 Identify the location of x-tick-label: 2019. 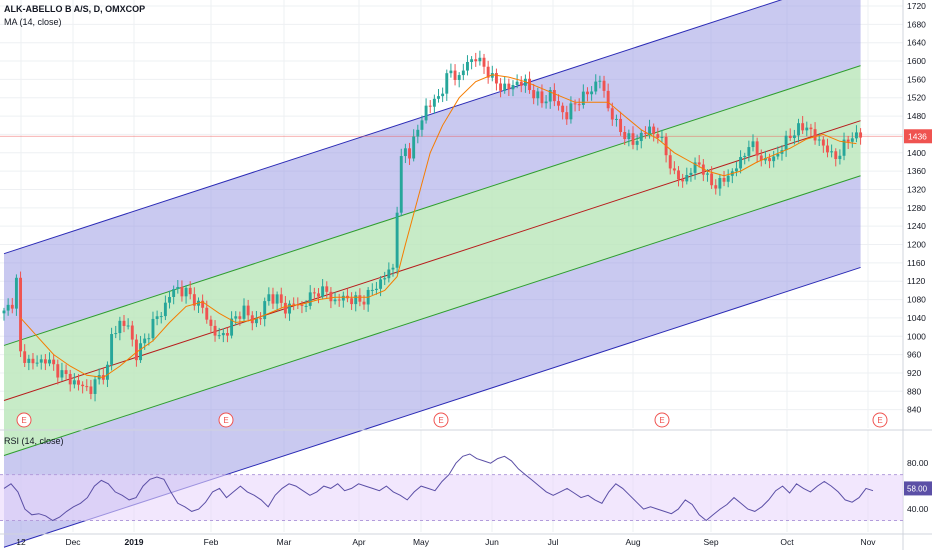
(134, 542).